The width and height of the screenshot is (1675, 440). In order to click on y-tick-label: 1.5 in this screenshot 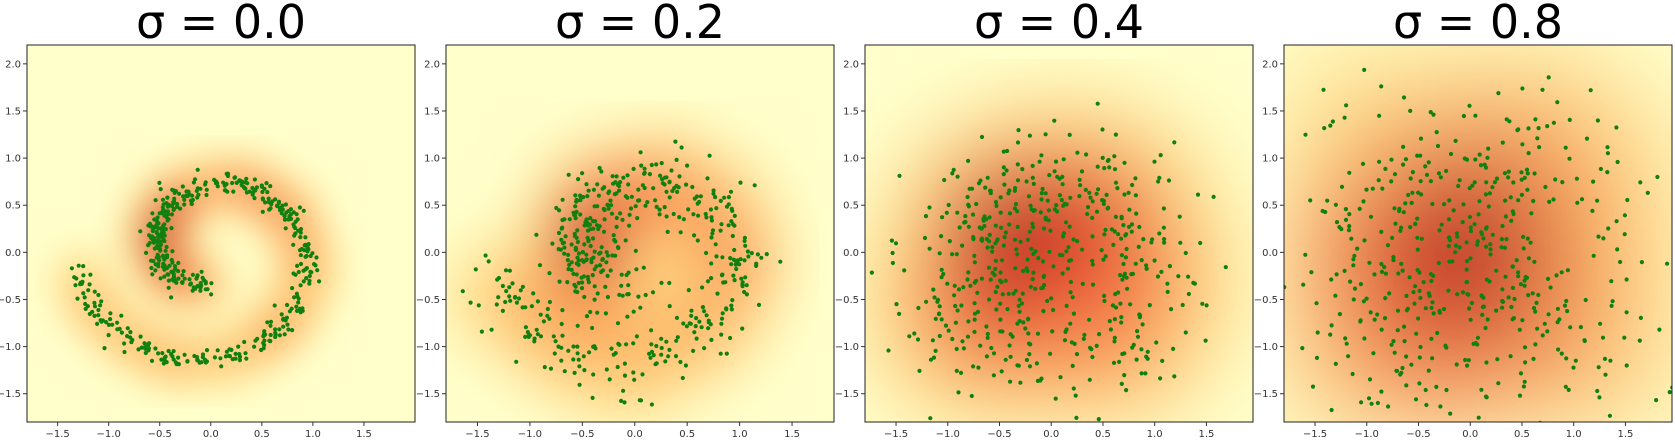, I will do `click(851, 111)`.